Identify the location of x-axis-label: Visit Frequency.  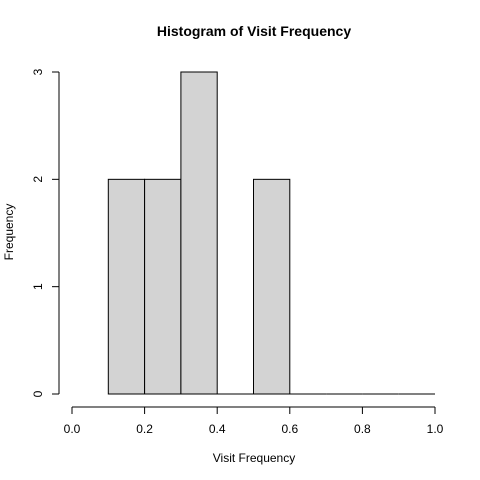
(254, 458).